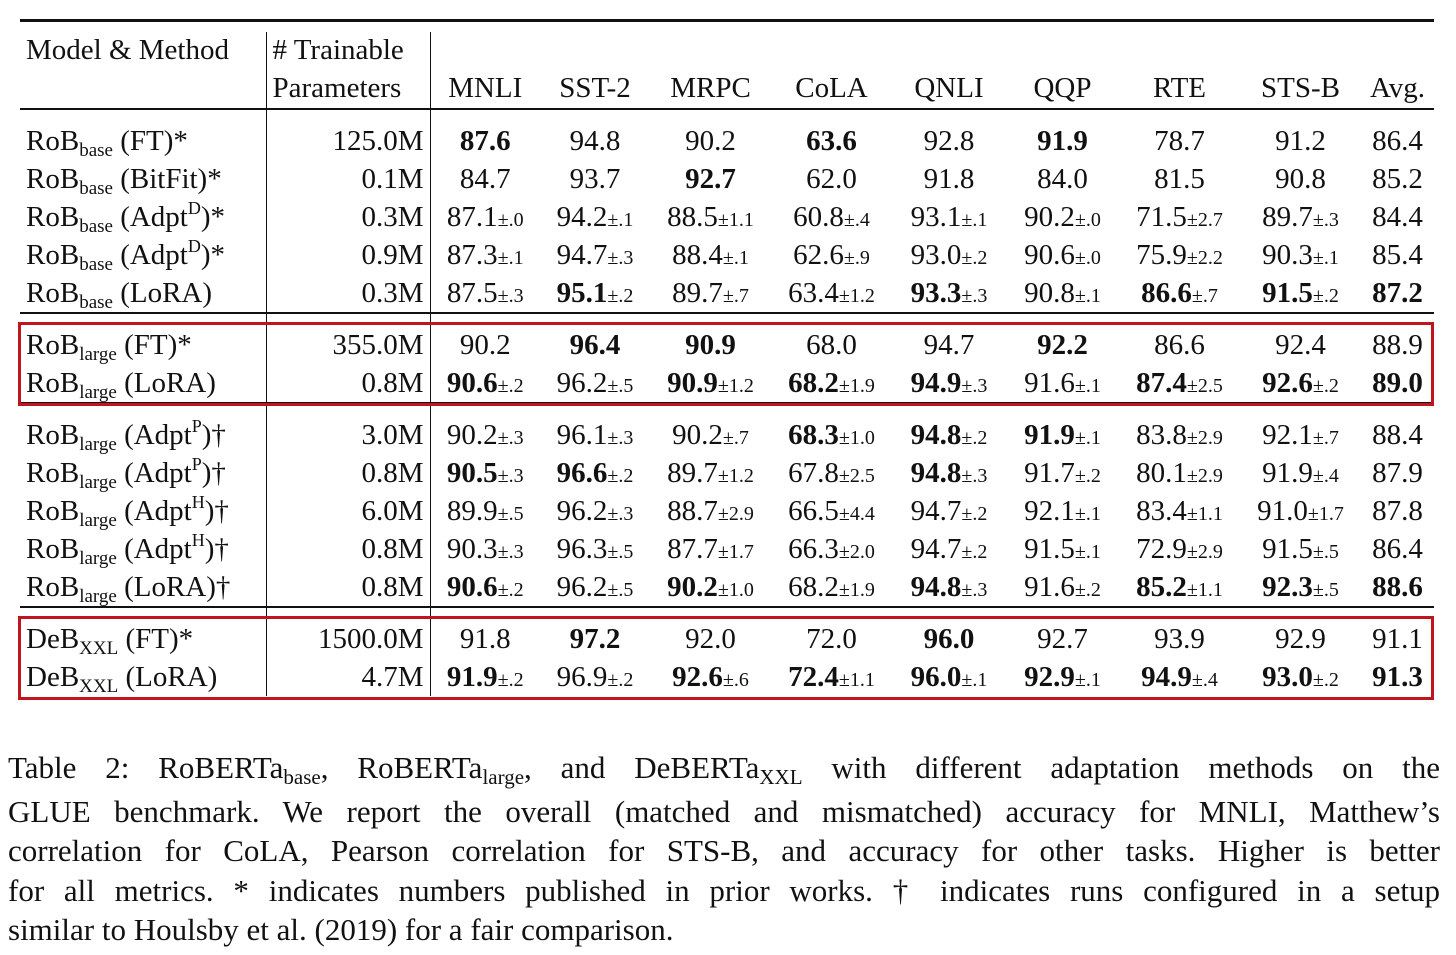 The height and width of the screenshot is (955, 1456). What do you see at coordinates (1179, 87) in the screenshot?
I see `header-column: RTE` at bounding box center [1179, 87].